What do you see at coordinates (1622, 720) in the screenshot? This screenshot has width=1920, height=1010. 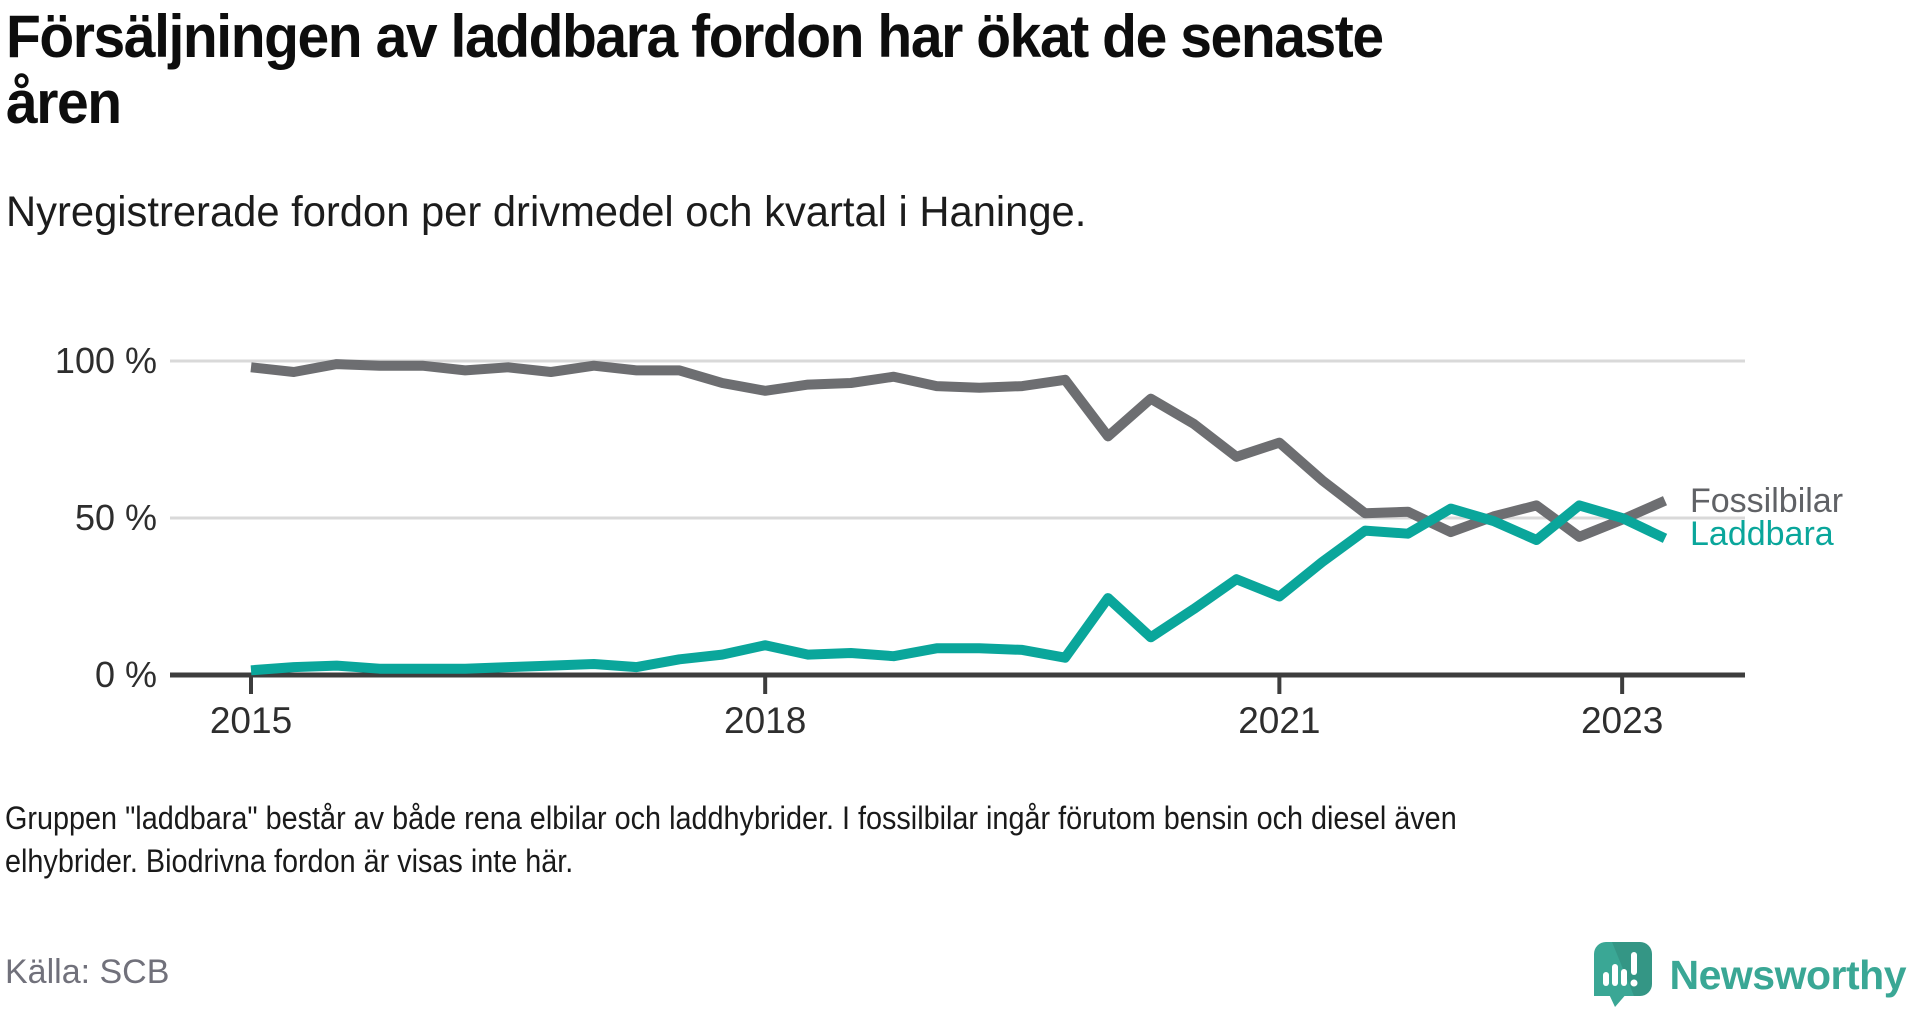 I see `x-axis-tick-2023: 2023` at bounding box center [1622, 720].